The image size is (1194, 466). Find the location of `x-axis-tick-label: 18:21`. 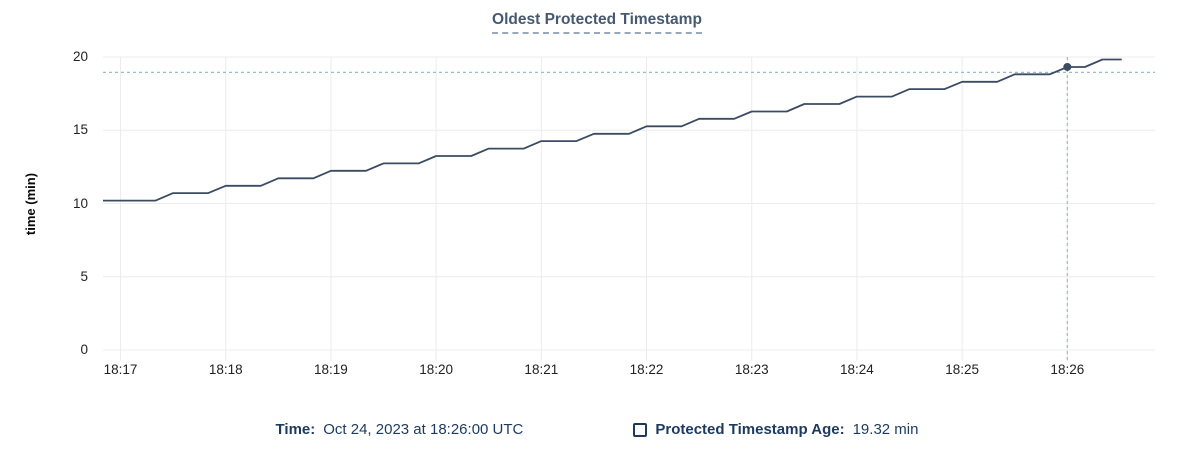

x-axis-tick-label: 18:21 is located at coordinates (541, 369).